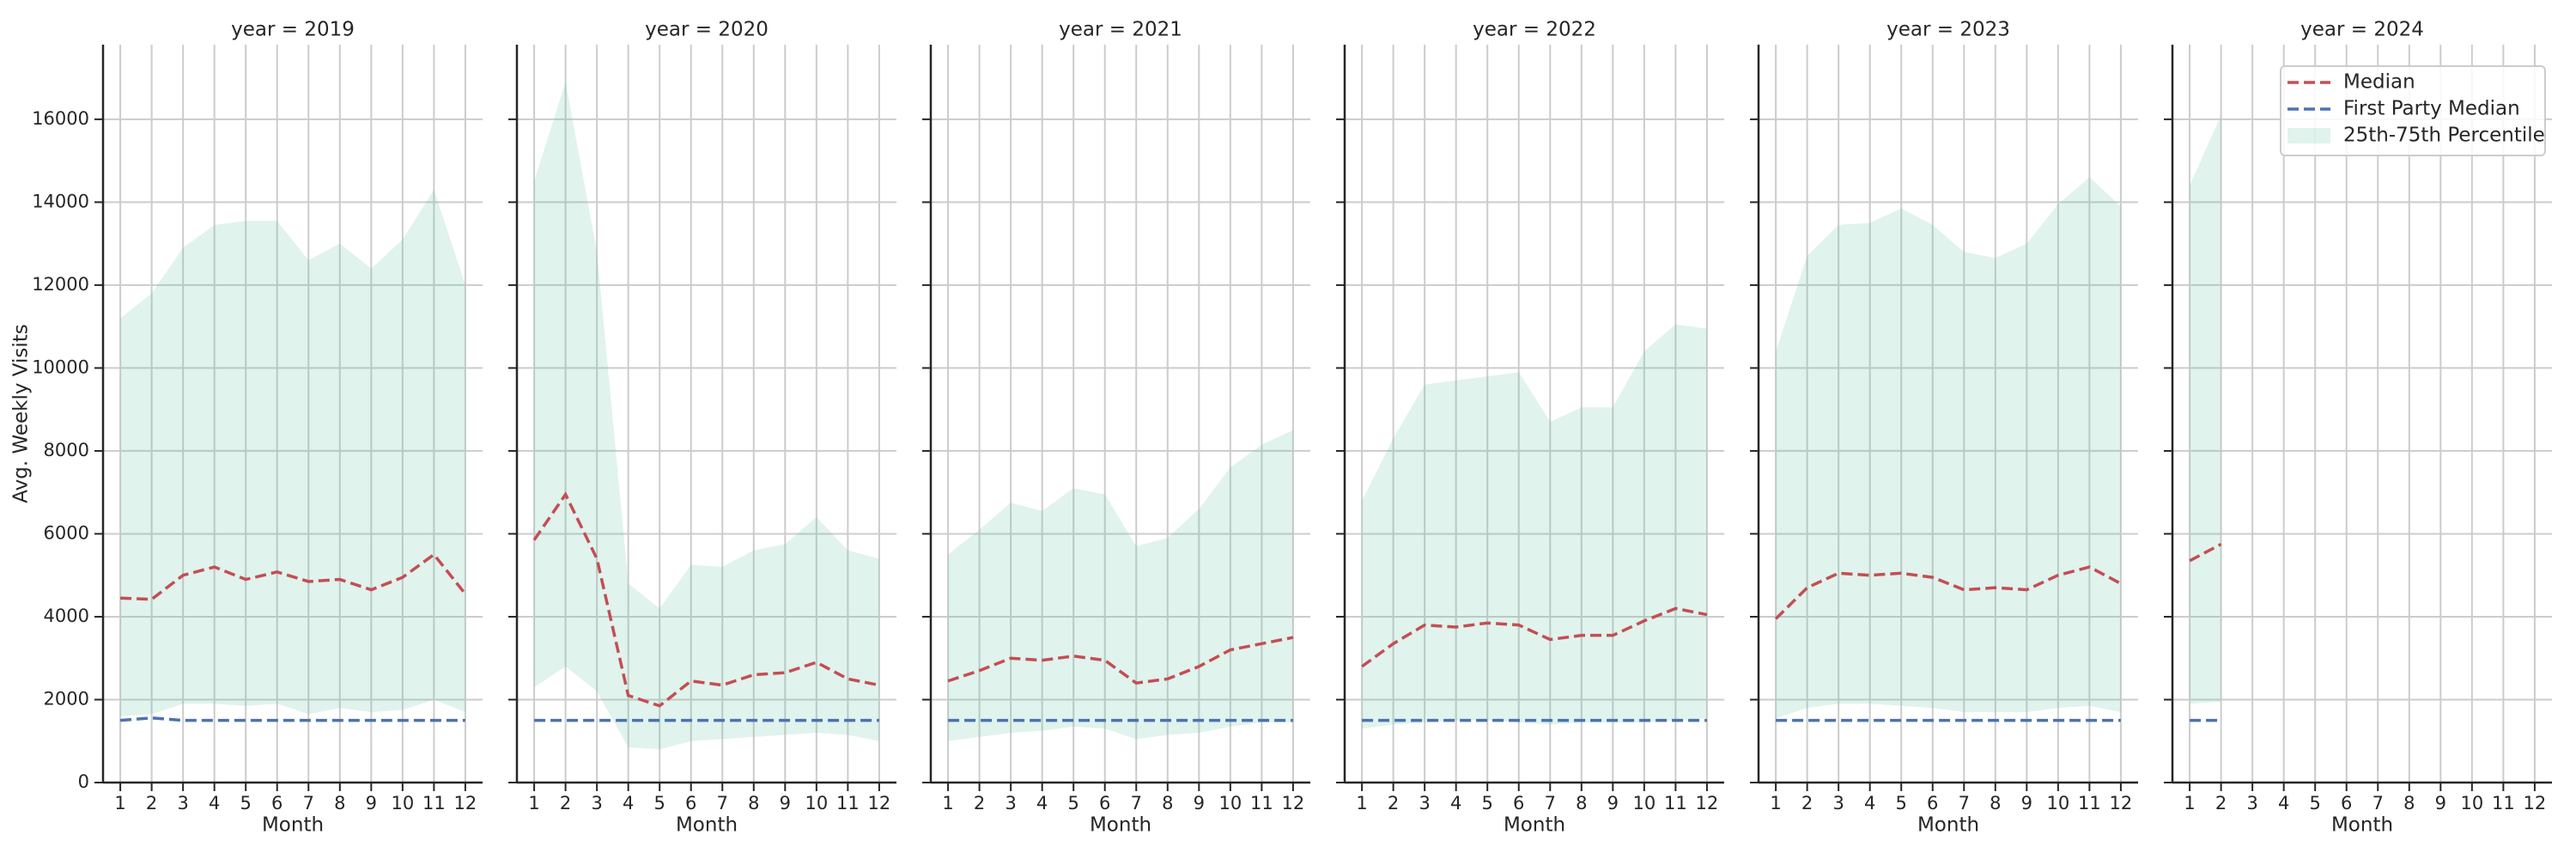 This screenshot has height=859, width=2576. Describe the element at coordinates (1948, 30) in the screenshot. I see `subplot-title: year = 2023` at that location.